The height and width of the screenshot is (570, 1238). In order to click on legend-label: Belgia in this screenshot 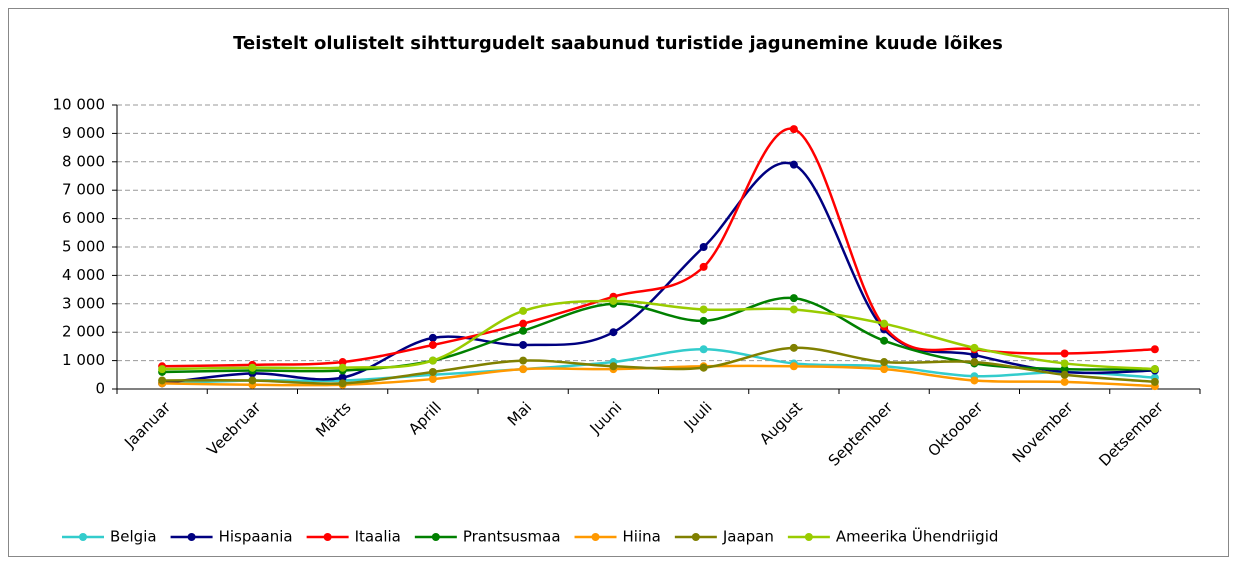, I will do `click(133, 537)`.